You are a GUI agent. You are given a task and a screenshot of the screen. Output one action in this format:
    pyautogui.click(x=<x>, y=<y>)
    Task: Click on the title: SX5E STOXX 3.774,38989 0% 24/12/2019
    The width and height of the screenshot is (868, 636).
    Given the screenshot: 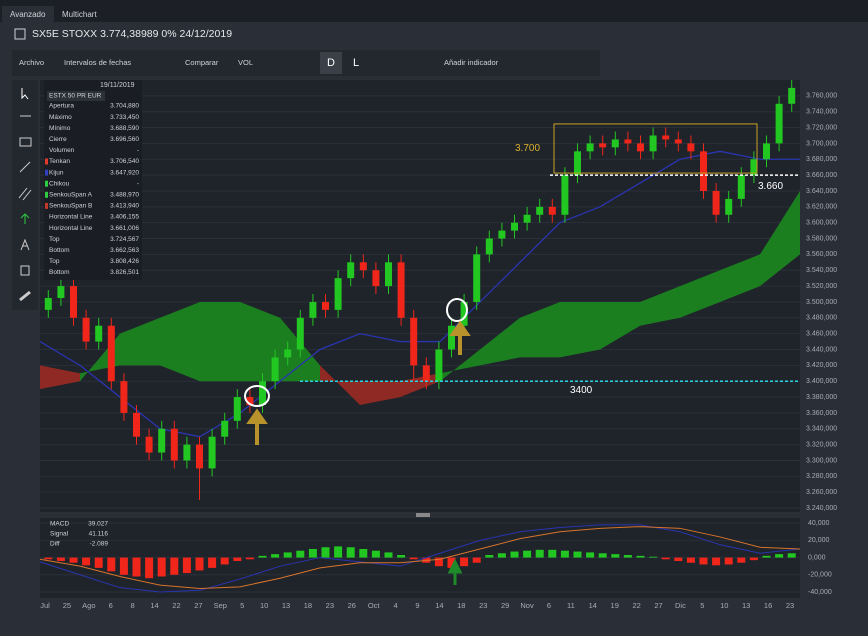 What is the action you would take?
    pyautogui.click(x=132, y=34)
    